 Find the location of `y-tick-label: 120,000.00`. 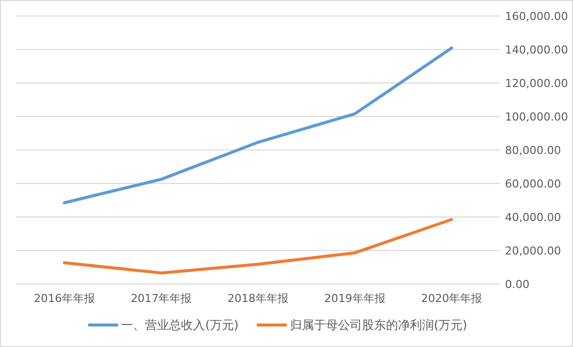

y-tick-label: 120,000.00 is located at coordinates (536, 83).